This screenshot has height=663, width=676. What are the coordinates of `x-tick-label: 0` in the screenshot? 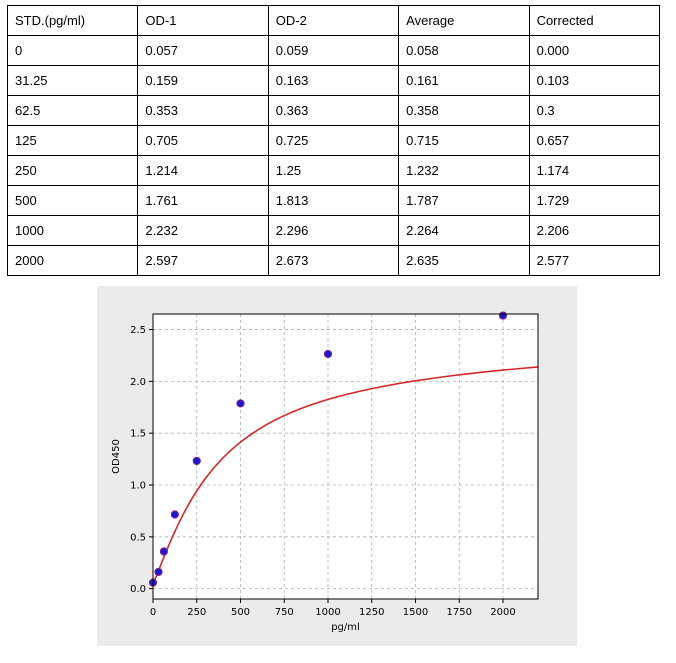 It's located at (153, 612).